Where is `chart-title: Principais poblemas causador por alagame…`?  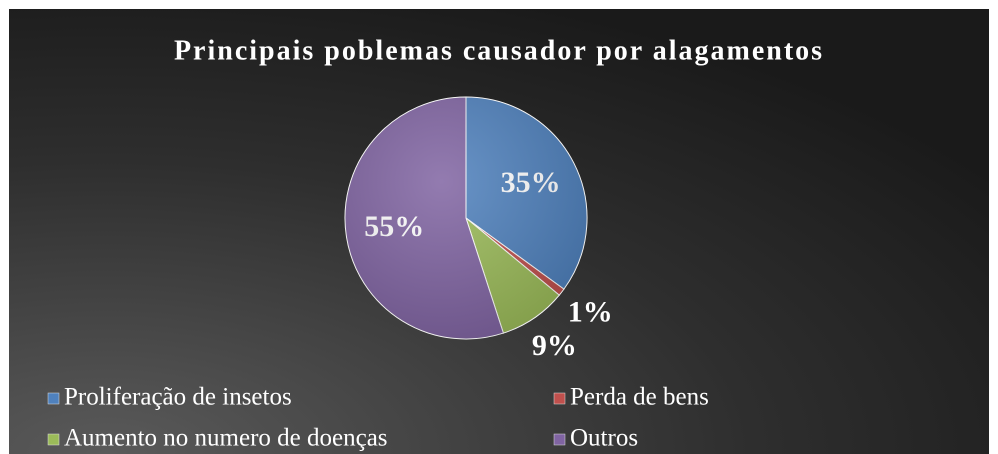
chart-title: Principais poblemas causador por alagame… is located at coordinates (499, 50).